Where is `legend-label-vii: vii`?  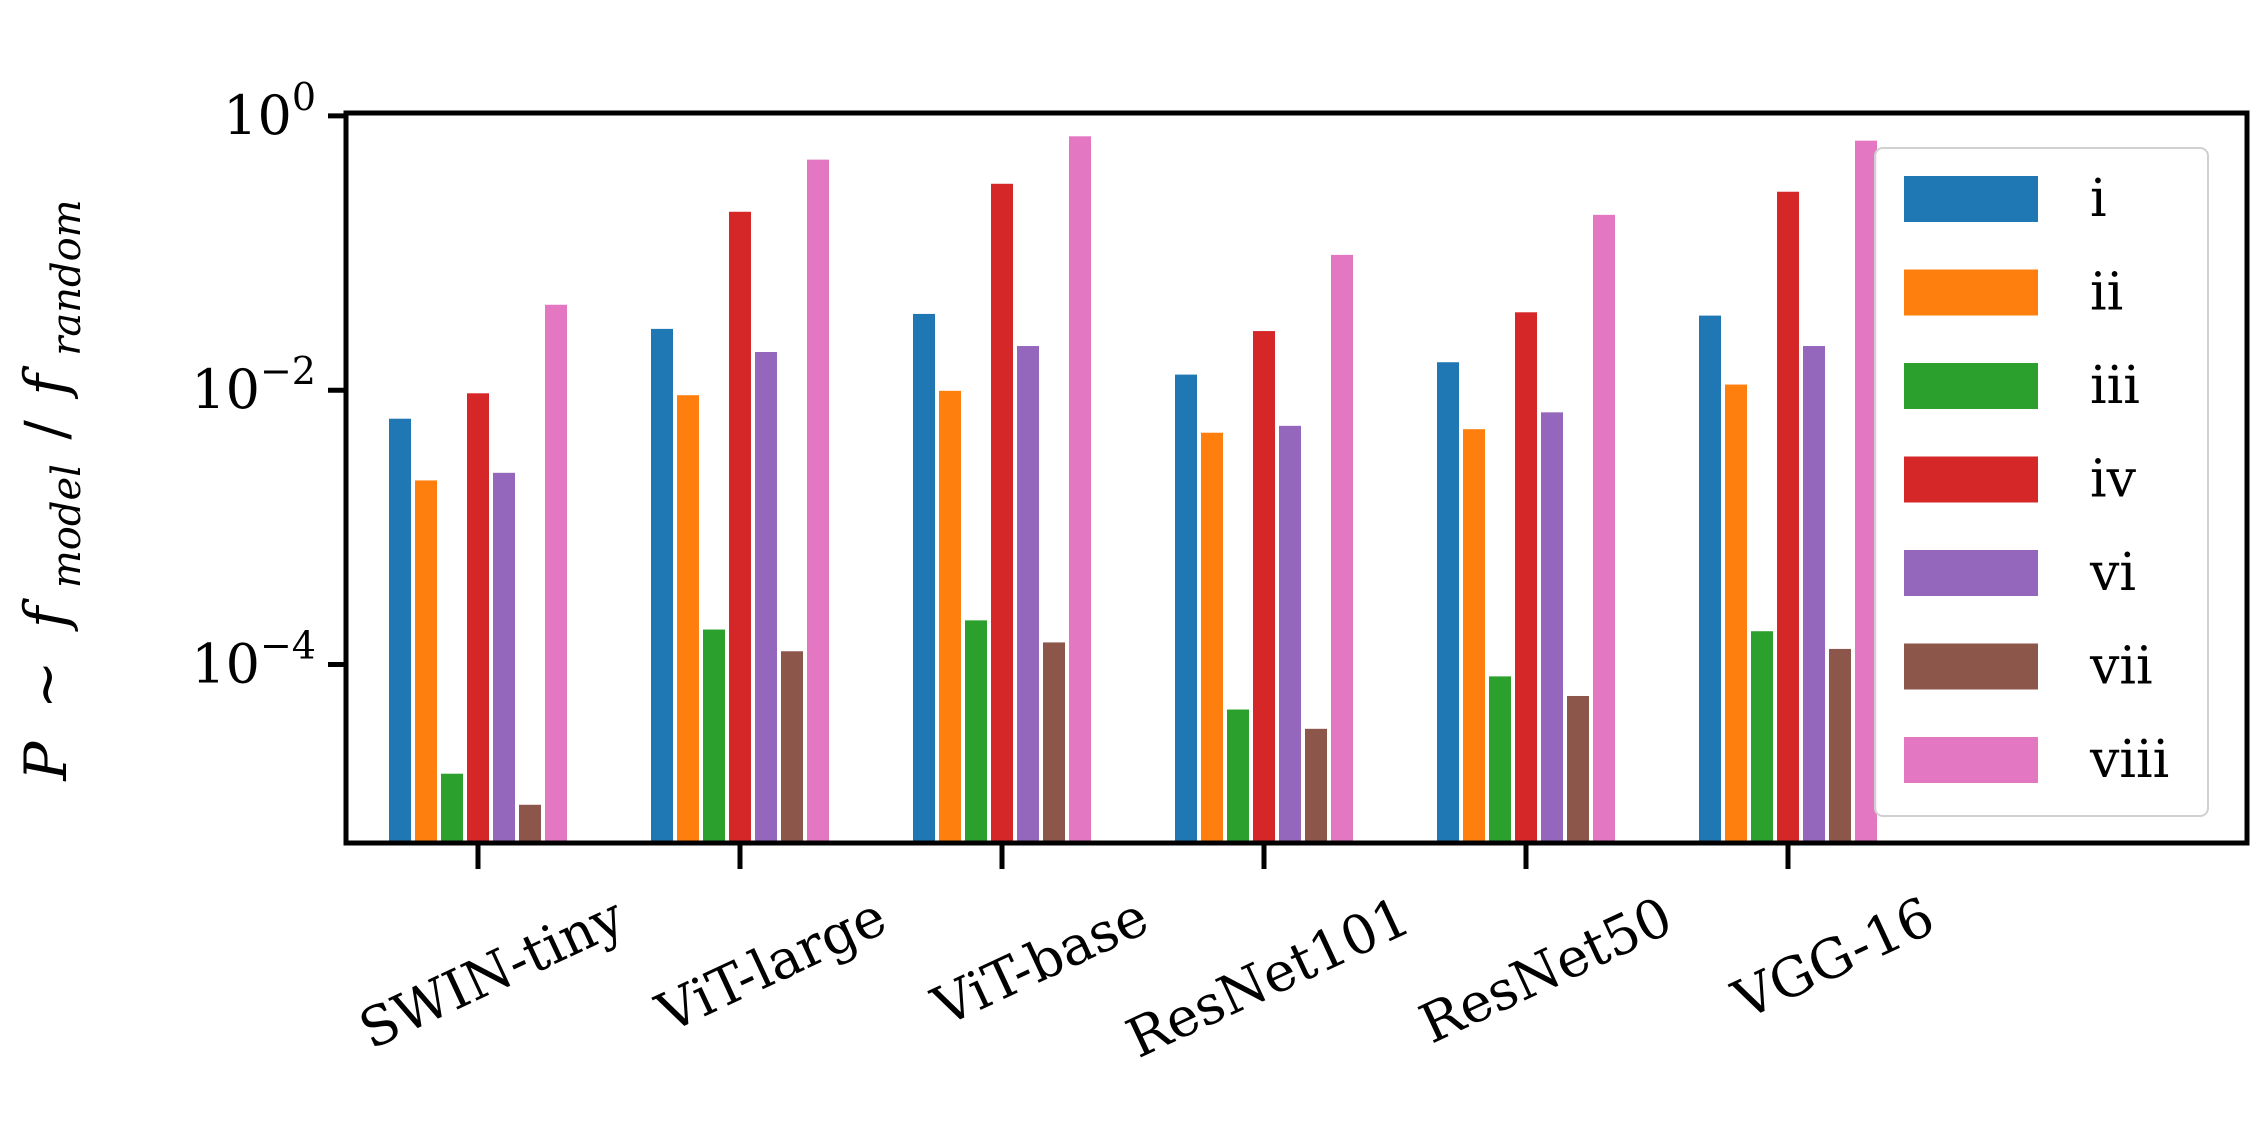 legend-label-vii: vii is located at coordinates (2121, 667).